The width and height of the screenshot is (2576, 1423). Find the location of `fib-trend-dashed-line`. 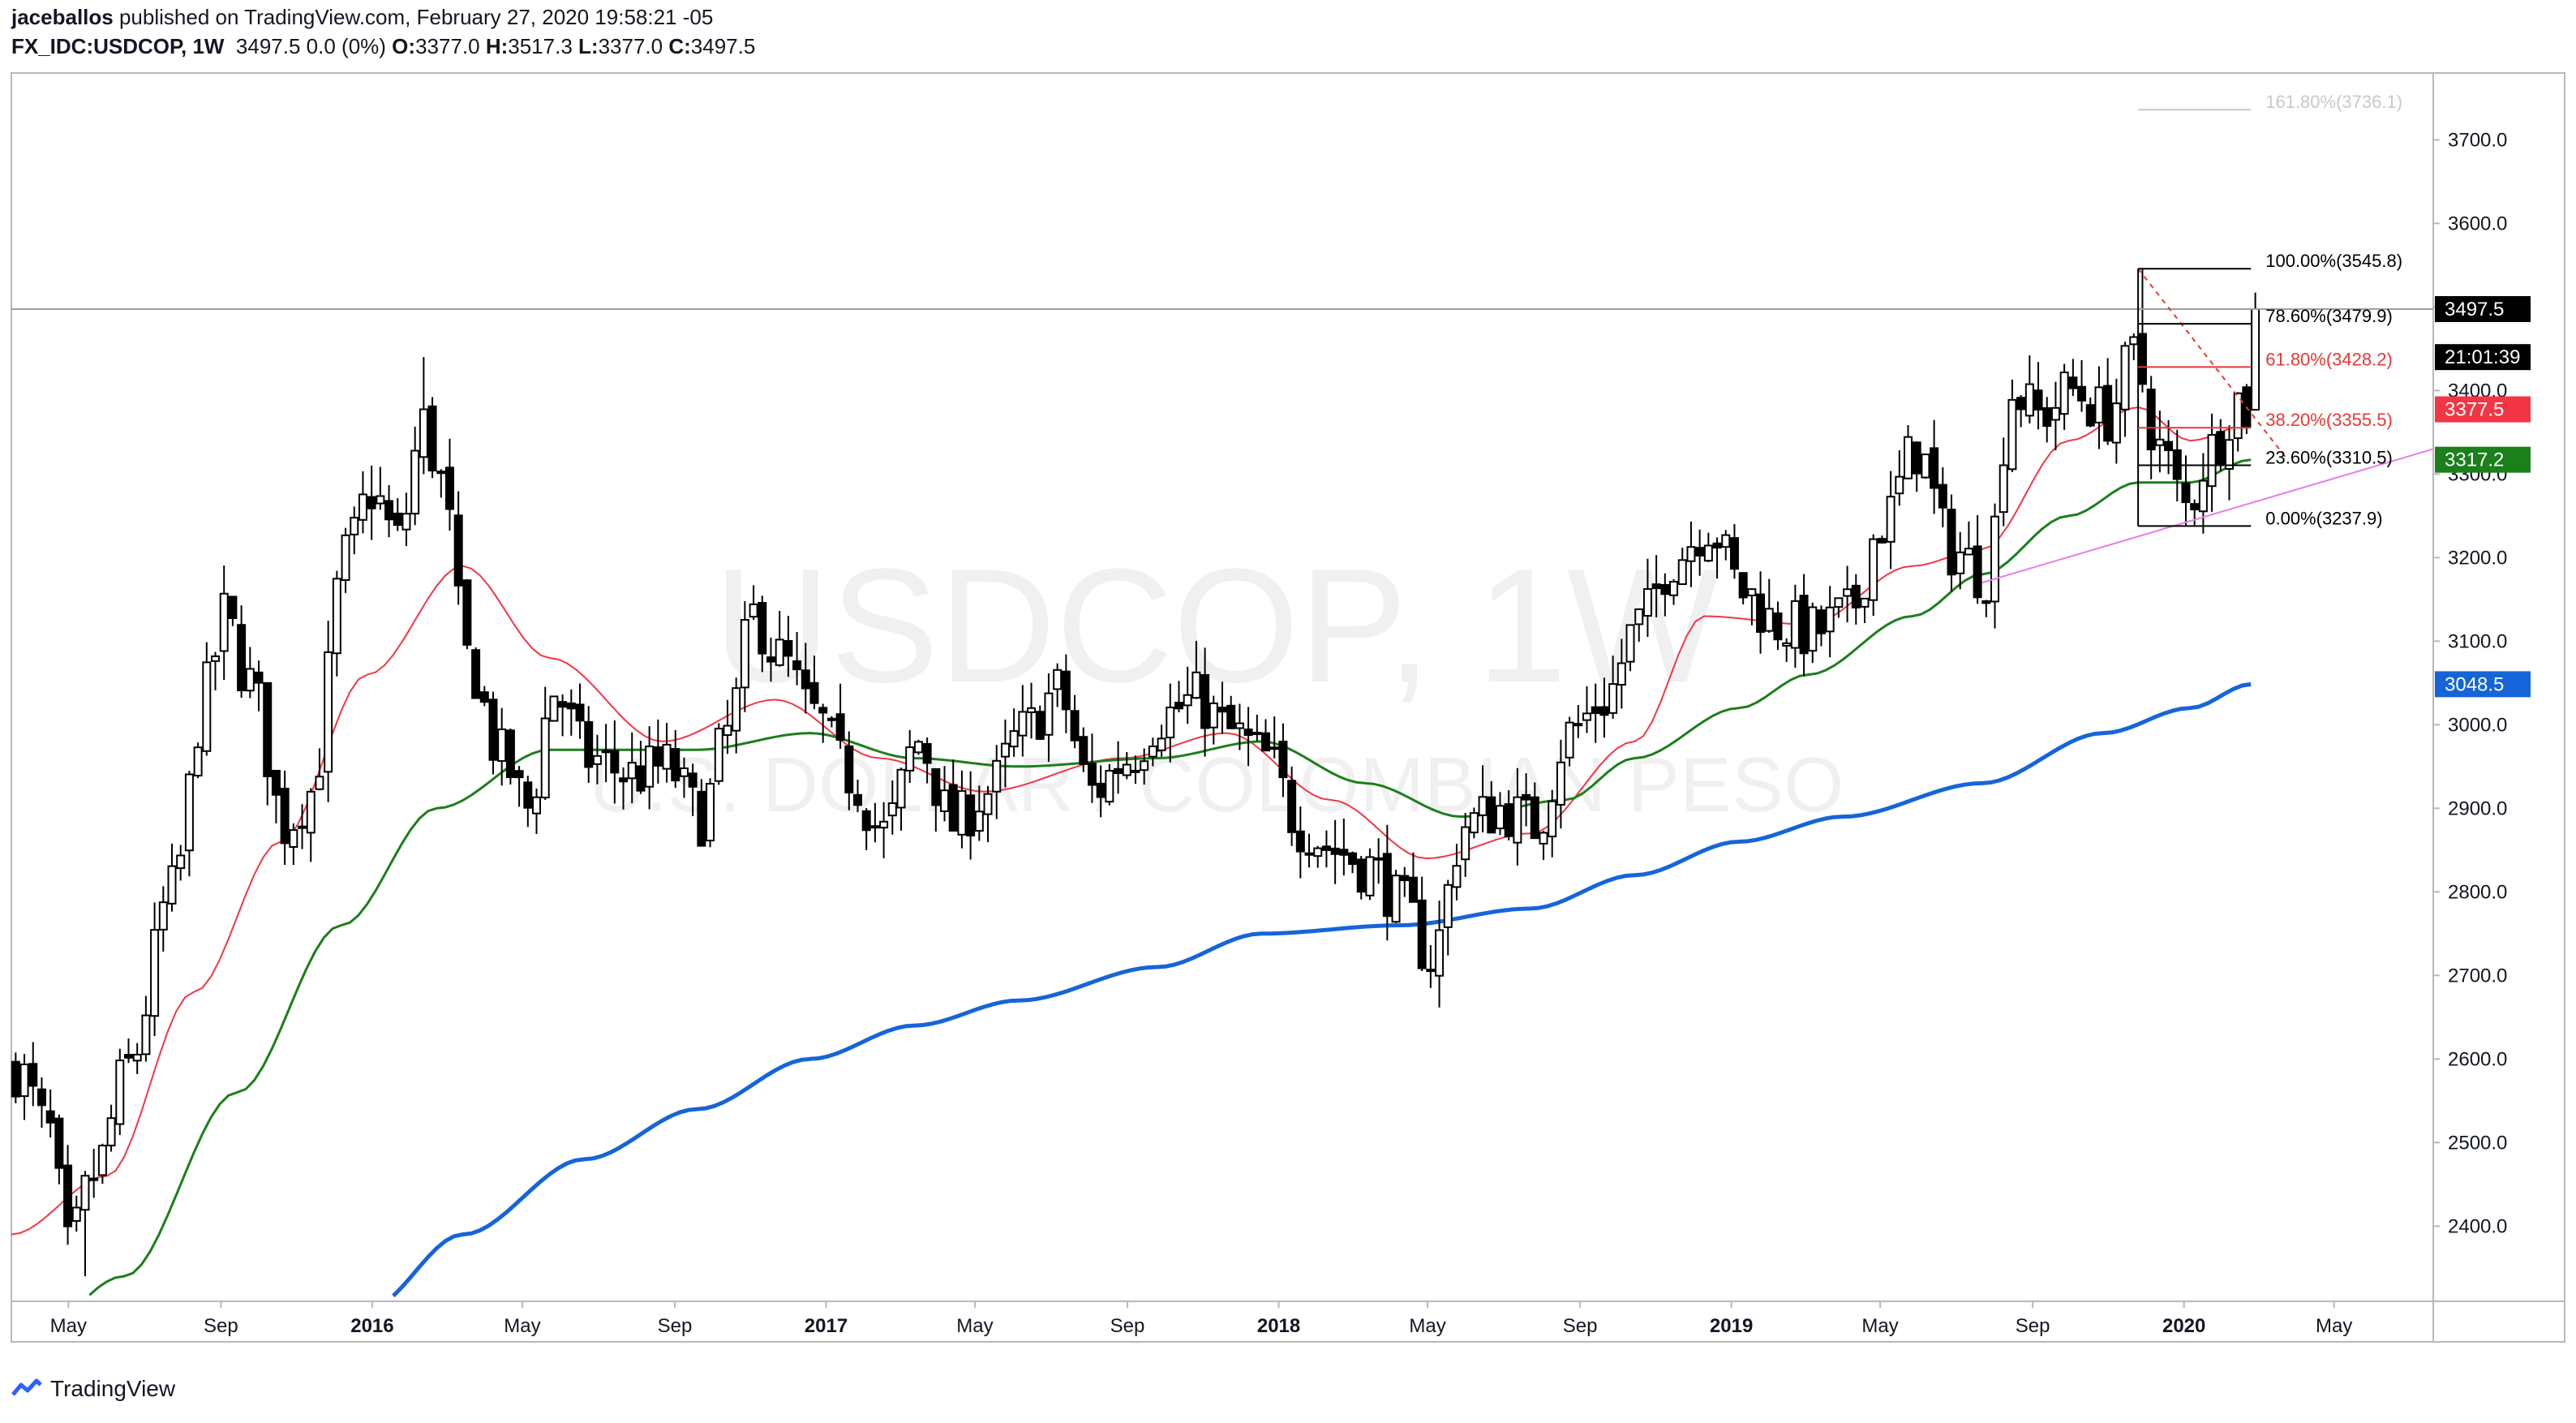

fib-trend-dashed-line is located at coordinates (2211, 363).